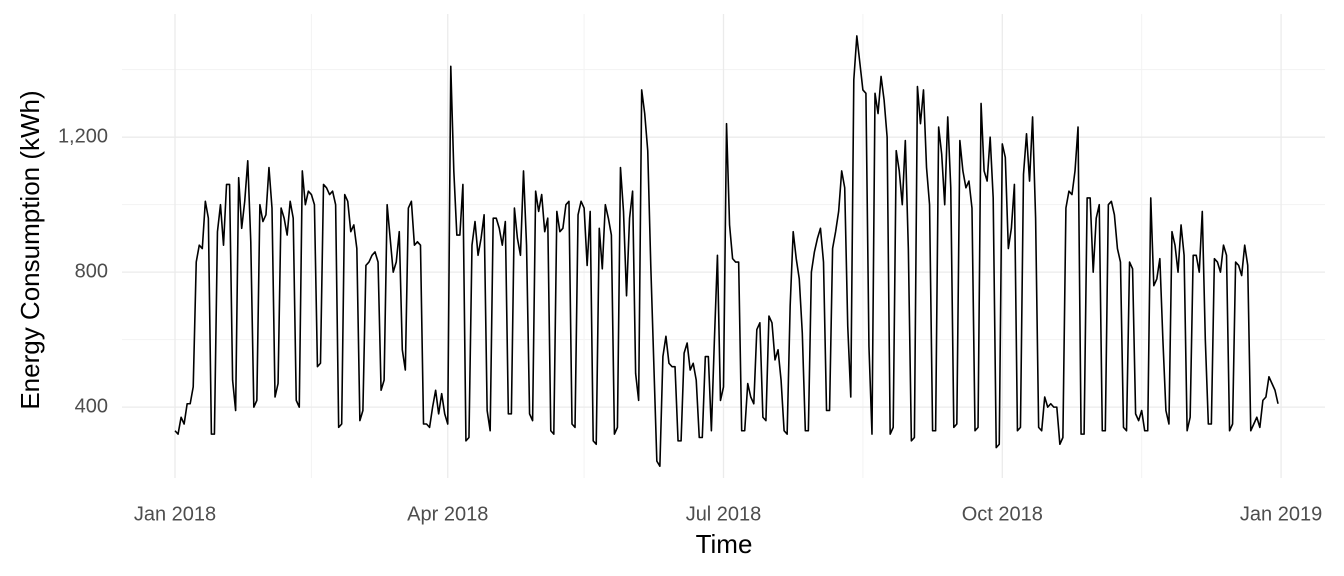  What do you see at coordinates (91, 271) in the screenshot?
I see `y-tick-label: 800` at bounding box center [91, 271].